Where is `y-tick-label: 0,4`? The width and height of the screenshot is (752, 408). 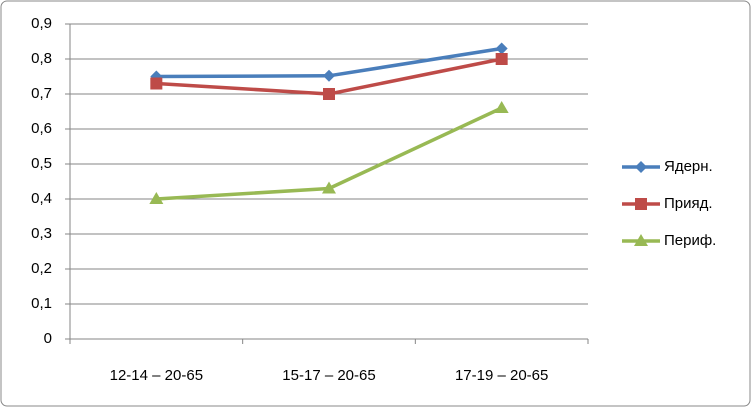 y-tick-label: 0,4 is located at coordinates (41, 198).